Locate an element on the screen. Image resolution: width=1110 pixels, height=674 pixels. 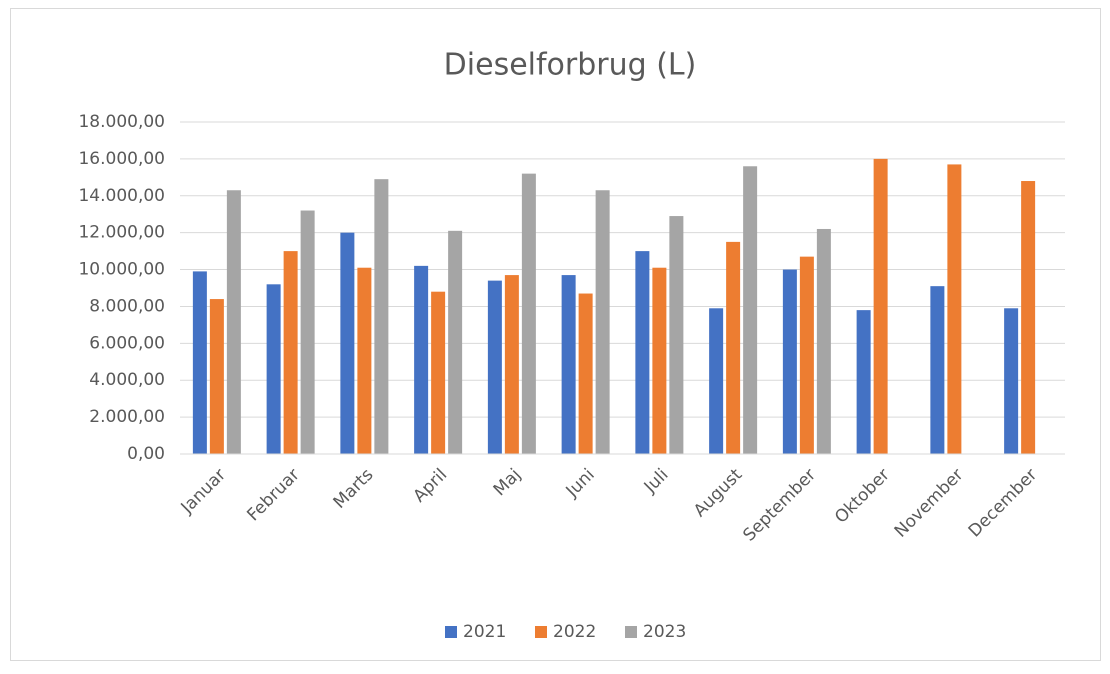
legend-label: 2023 is located at coordinates (664, 632).